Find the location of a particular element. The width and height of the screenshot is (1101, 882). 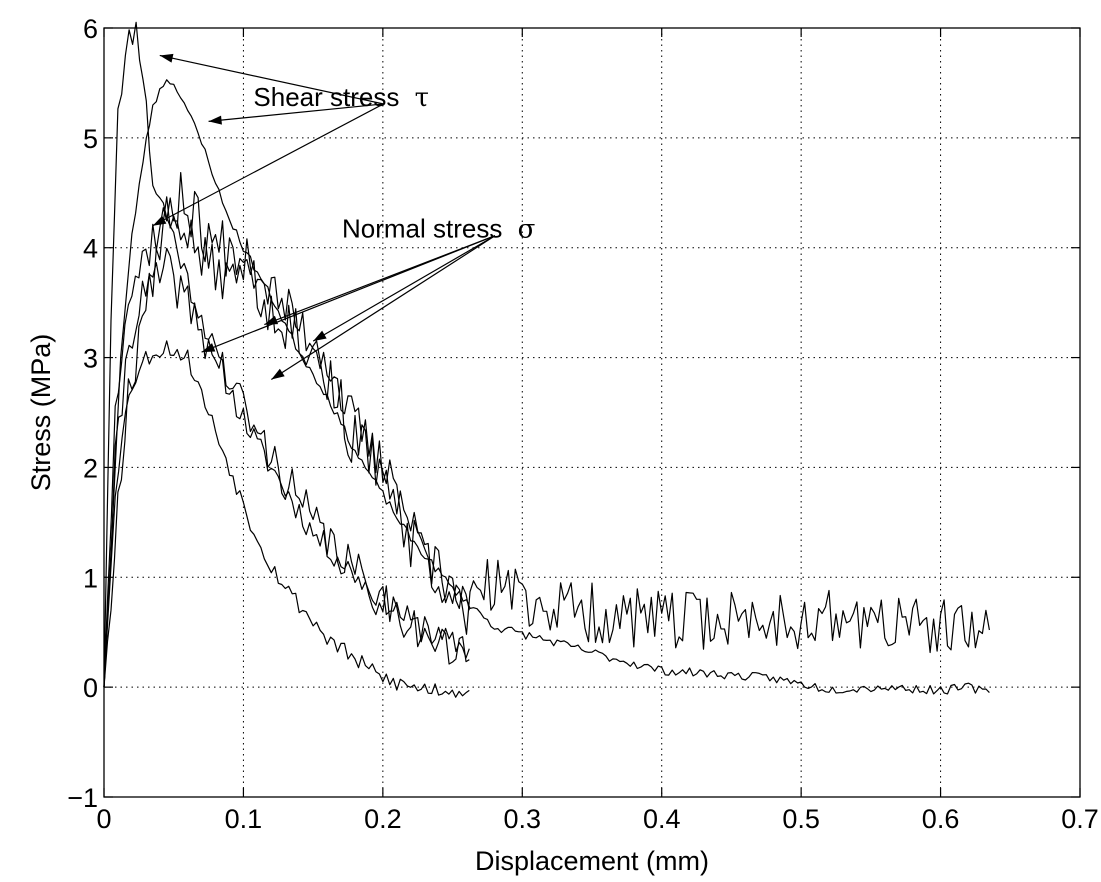

y-axis-label: Stress (MPa) is located at coordinates (41, 413).